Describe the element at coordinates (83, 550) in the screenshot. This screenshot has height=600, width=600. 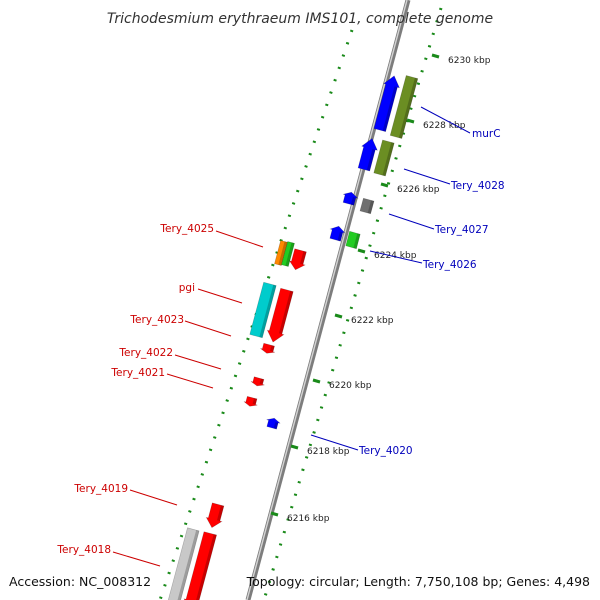
I see `gene-label-tery-4018: Tery_4018` at that location.